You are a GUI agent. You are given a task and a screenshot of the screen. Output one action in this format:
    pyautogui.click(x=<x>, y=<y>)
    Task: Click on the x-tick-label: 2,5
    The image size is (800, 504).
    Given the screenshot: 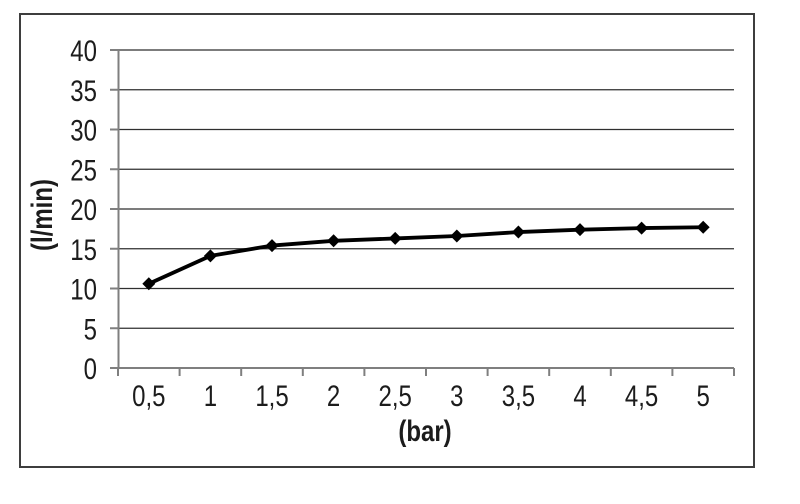 What is the action you would take?
    pyautogui.click(x=395, y=395)
    